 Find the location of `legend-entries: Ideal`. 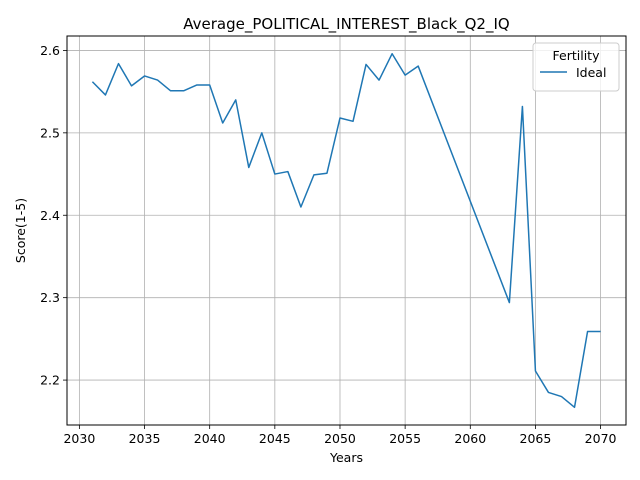

legend-entries: Ideal is located at coordinates (573, 72).